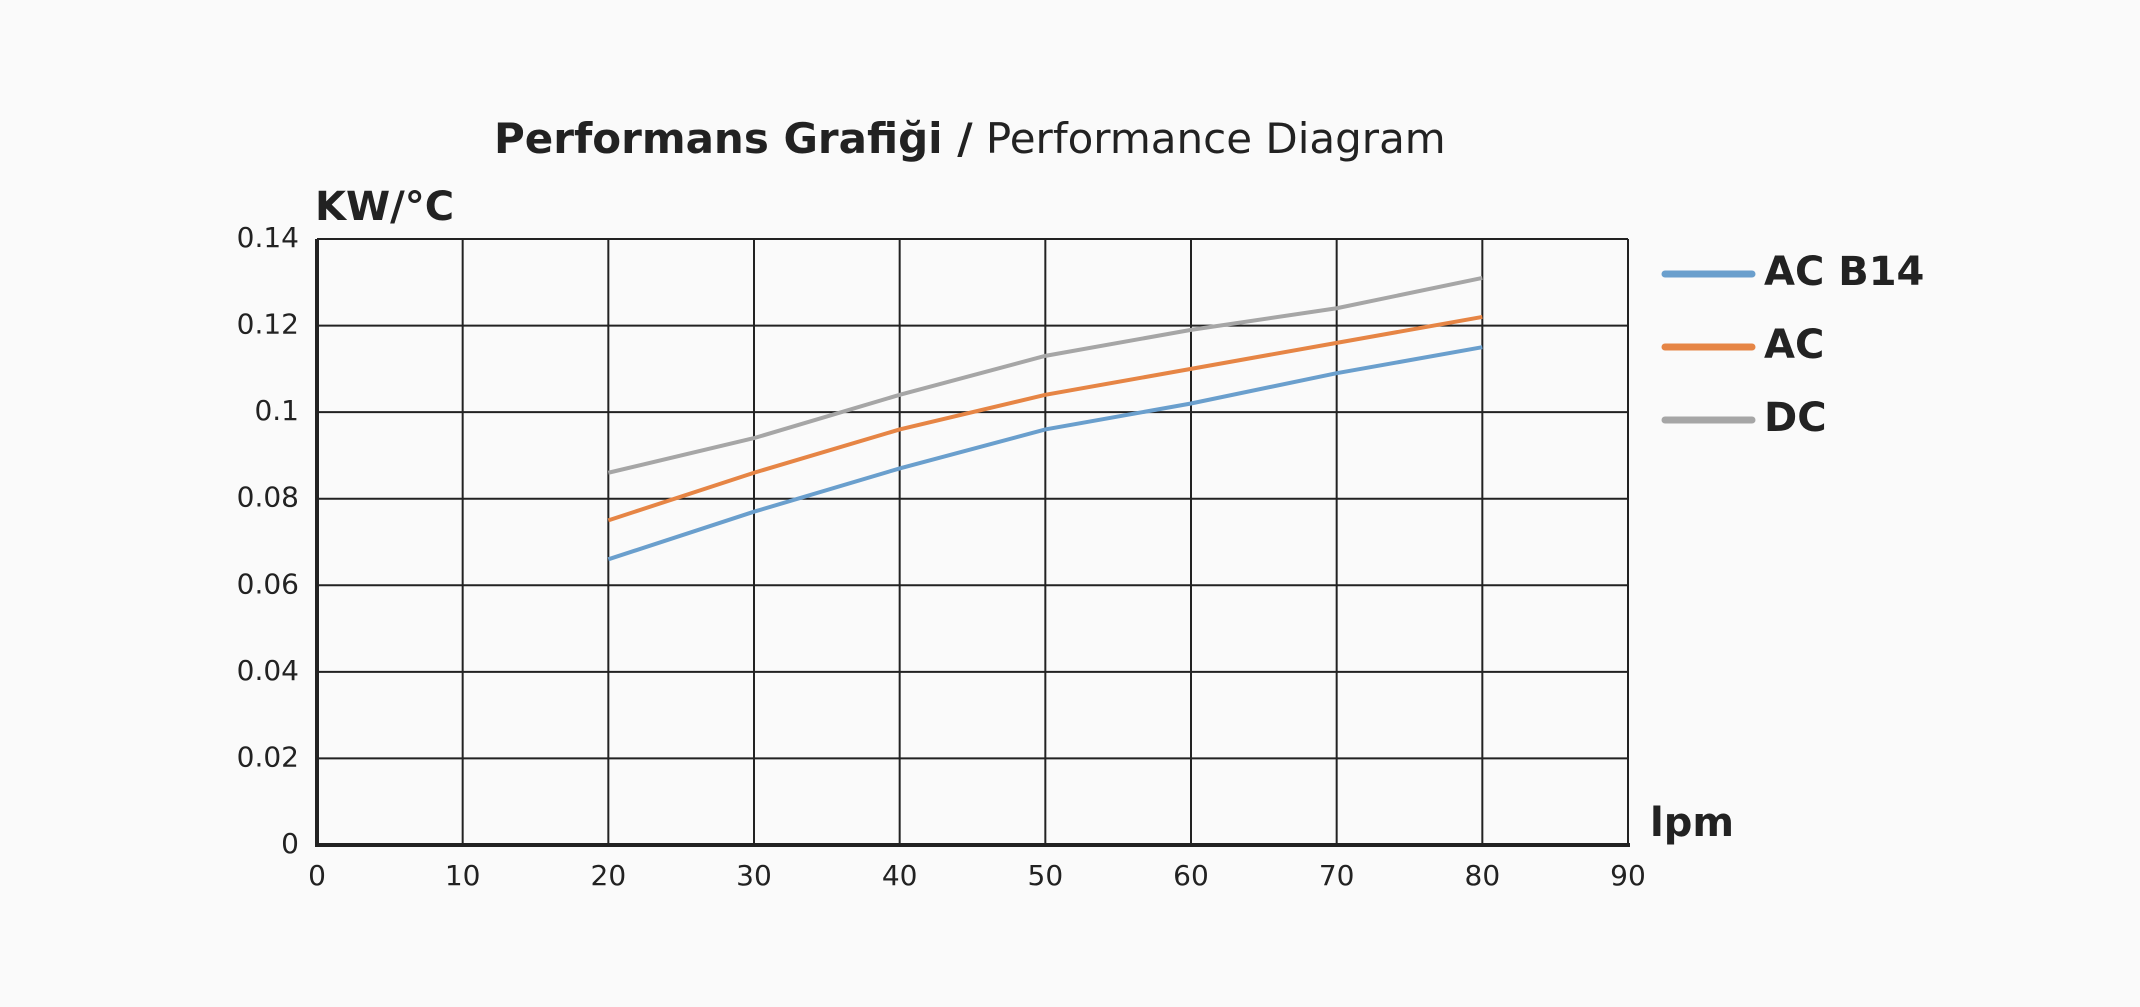  Describe the element at coordinates (1794, 345) in the screenshot. I see `legend-label: AC` at that location.